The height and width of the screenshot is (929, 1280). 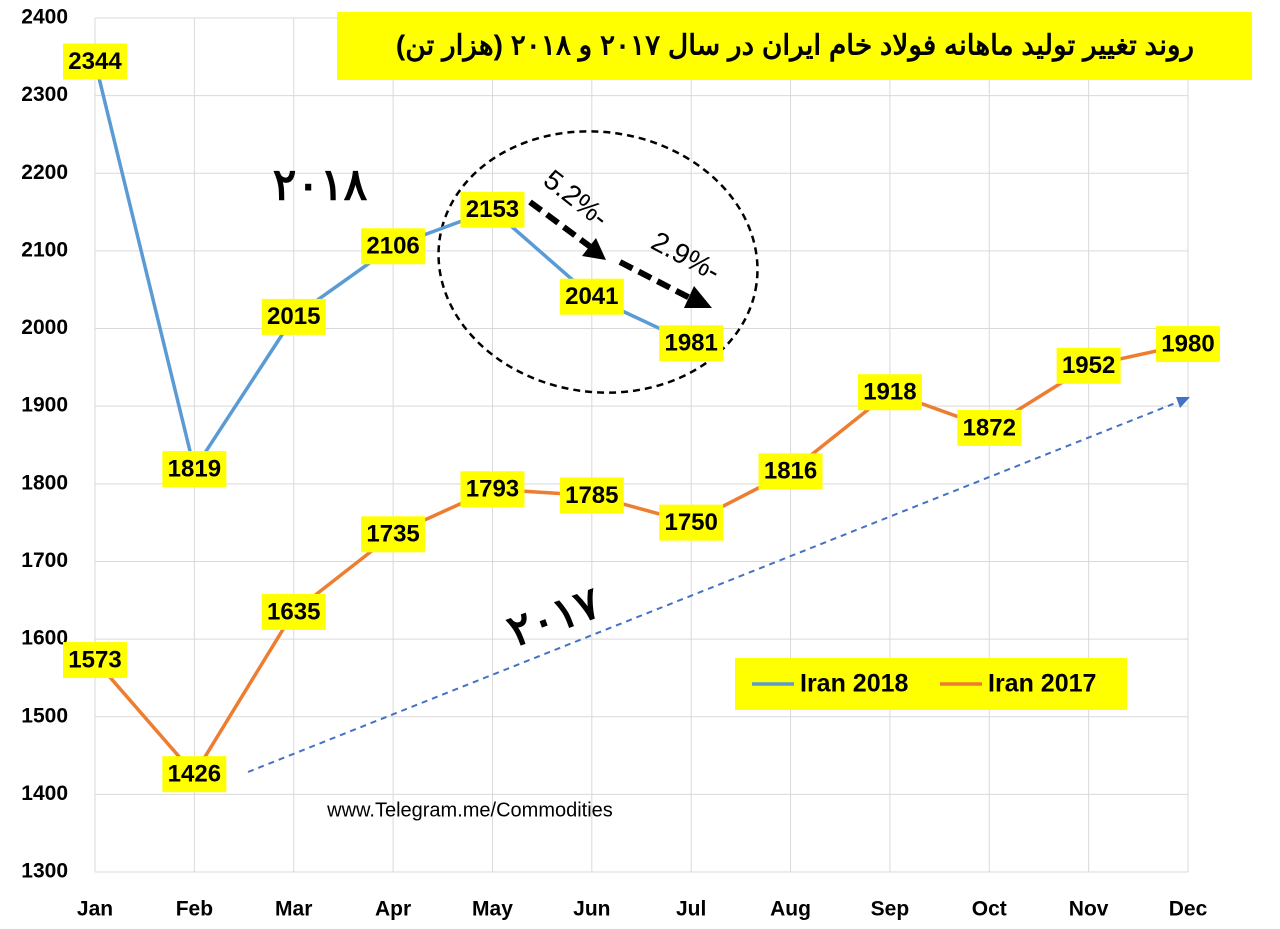 What do you see at coordinates (320, 185) in the screenshot?
I see `annotation: ۲۰۱۸` at bounding box center [320, 185].